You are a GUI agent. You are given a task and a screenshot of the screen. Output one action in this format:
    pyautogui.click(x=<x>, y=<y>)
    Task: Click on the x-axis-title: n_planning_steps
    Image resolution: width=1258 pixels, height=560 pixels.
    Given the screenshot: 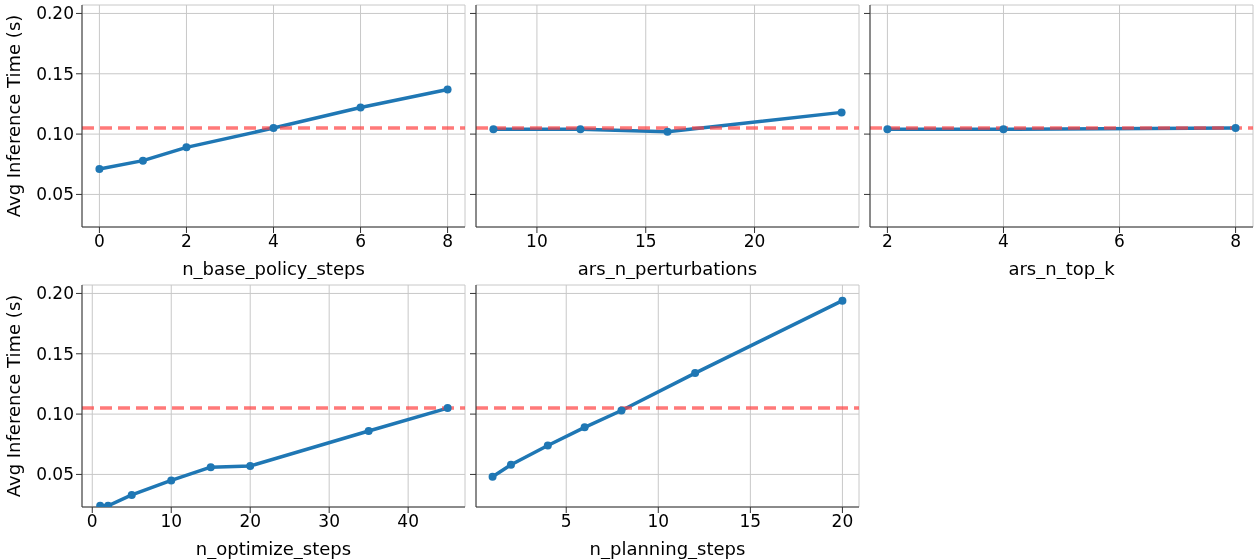 What is the action you would take?
    pyautogui.click(x=667, y=549)
    